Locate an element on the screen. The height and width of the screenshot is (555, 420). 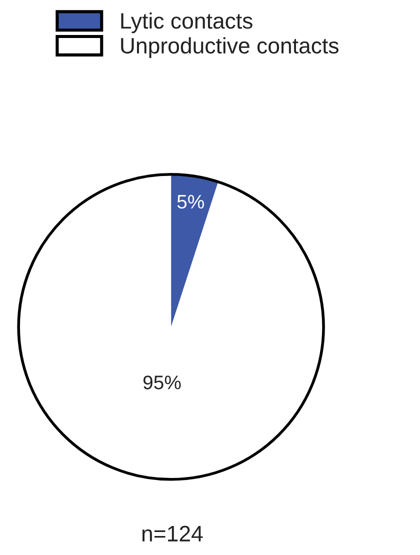
data-label: 95% is located at coordinates (162, 383).